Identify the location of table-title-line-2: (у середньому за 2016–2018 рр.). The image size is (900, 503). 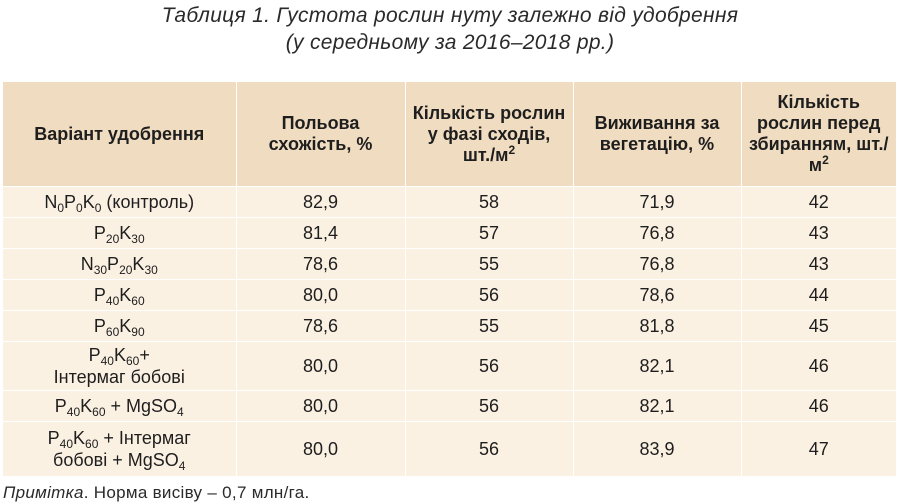
(450, 42).